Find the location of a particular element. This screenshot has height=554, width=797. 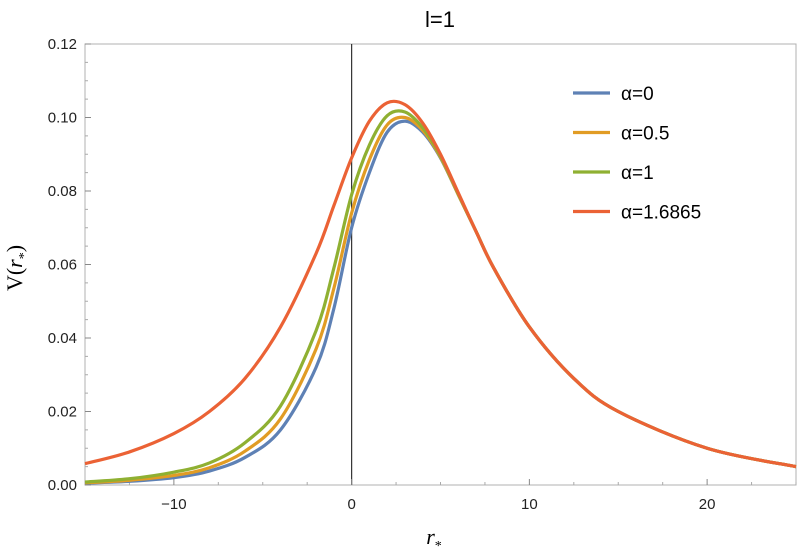

y-axis-ticks: 0.00 0.02 0.04 0.06 0.08 0.10 0.12 is located at coordinates (69, 265).